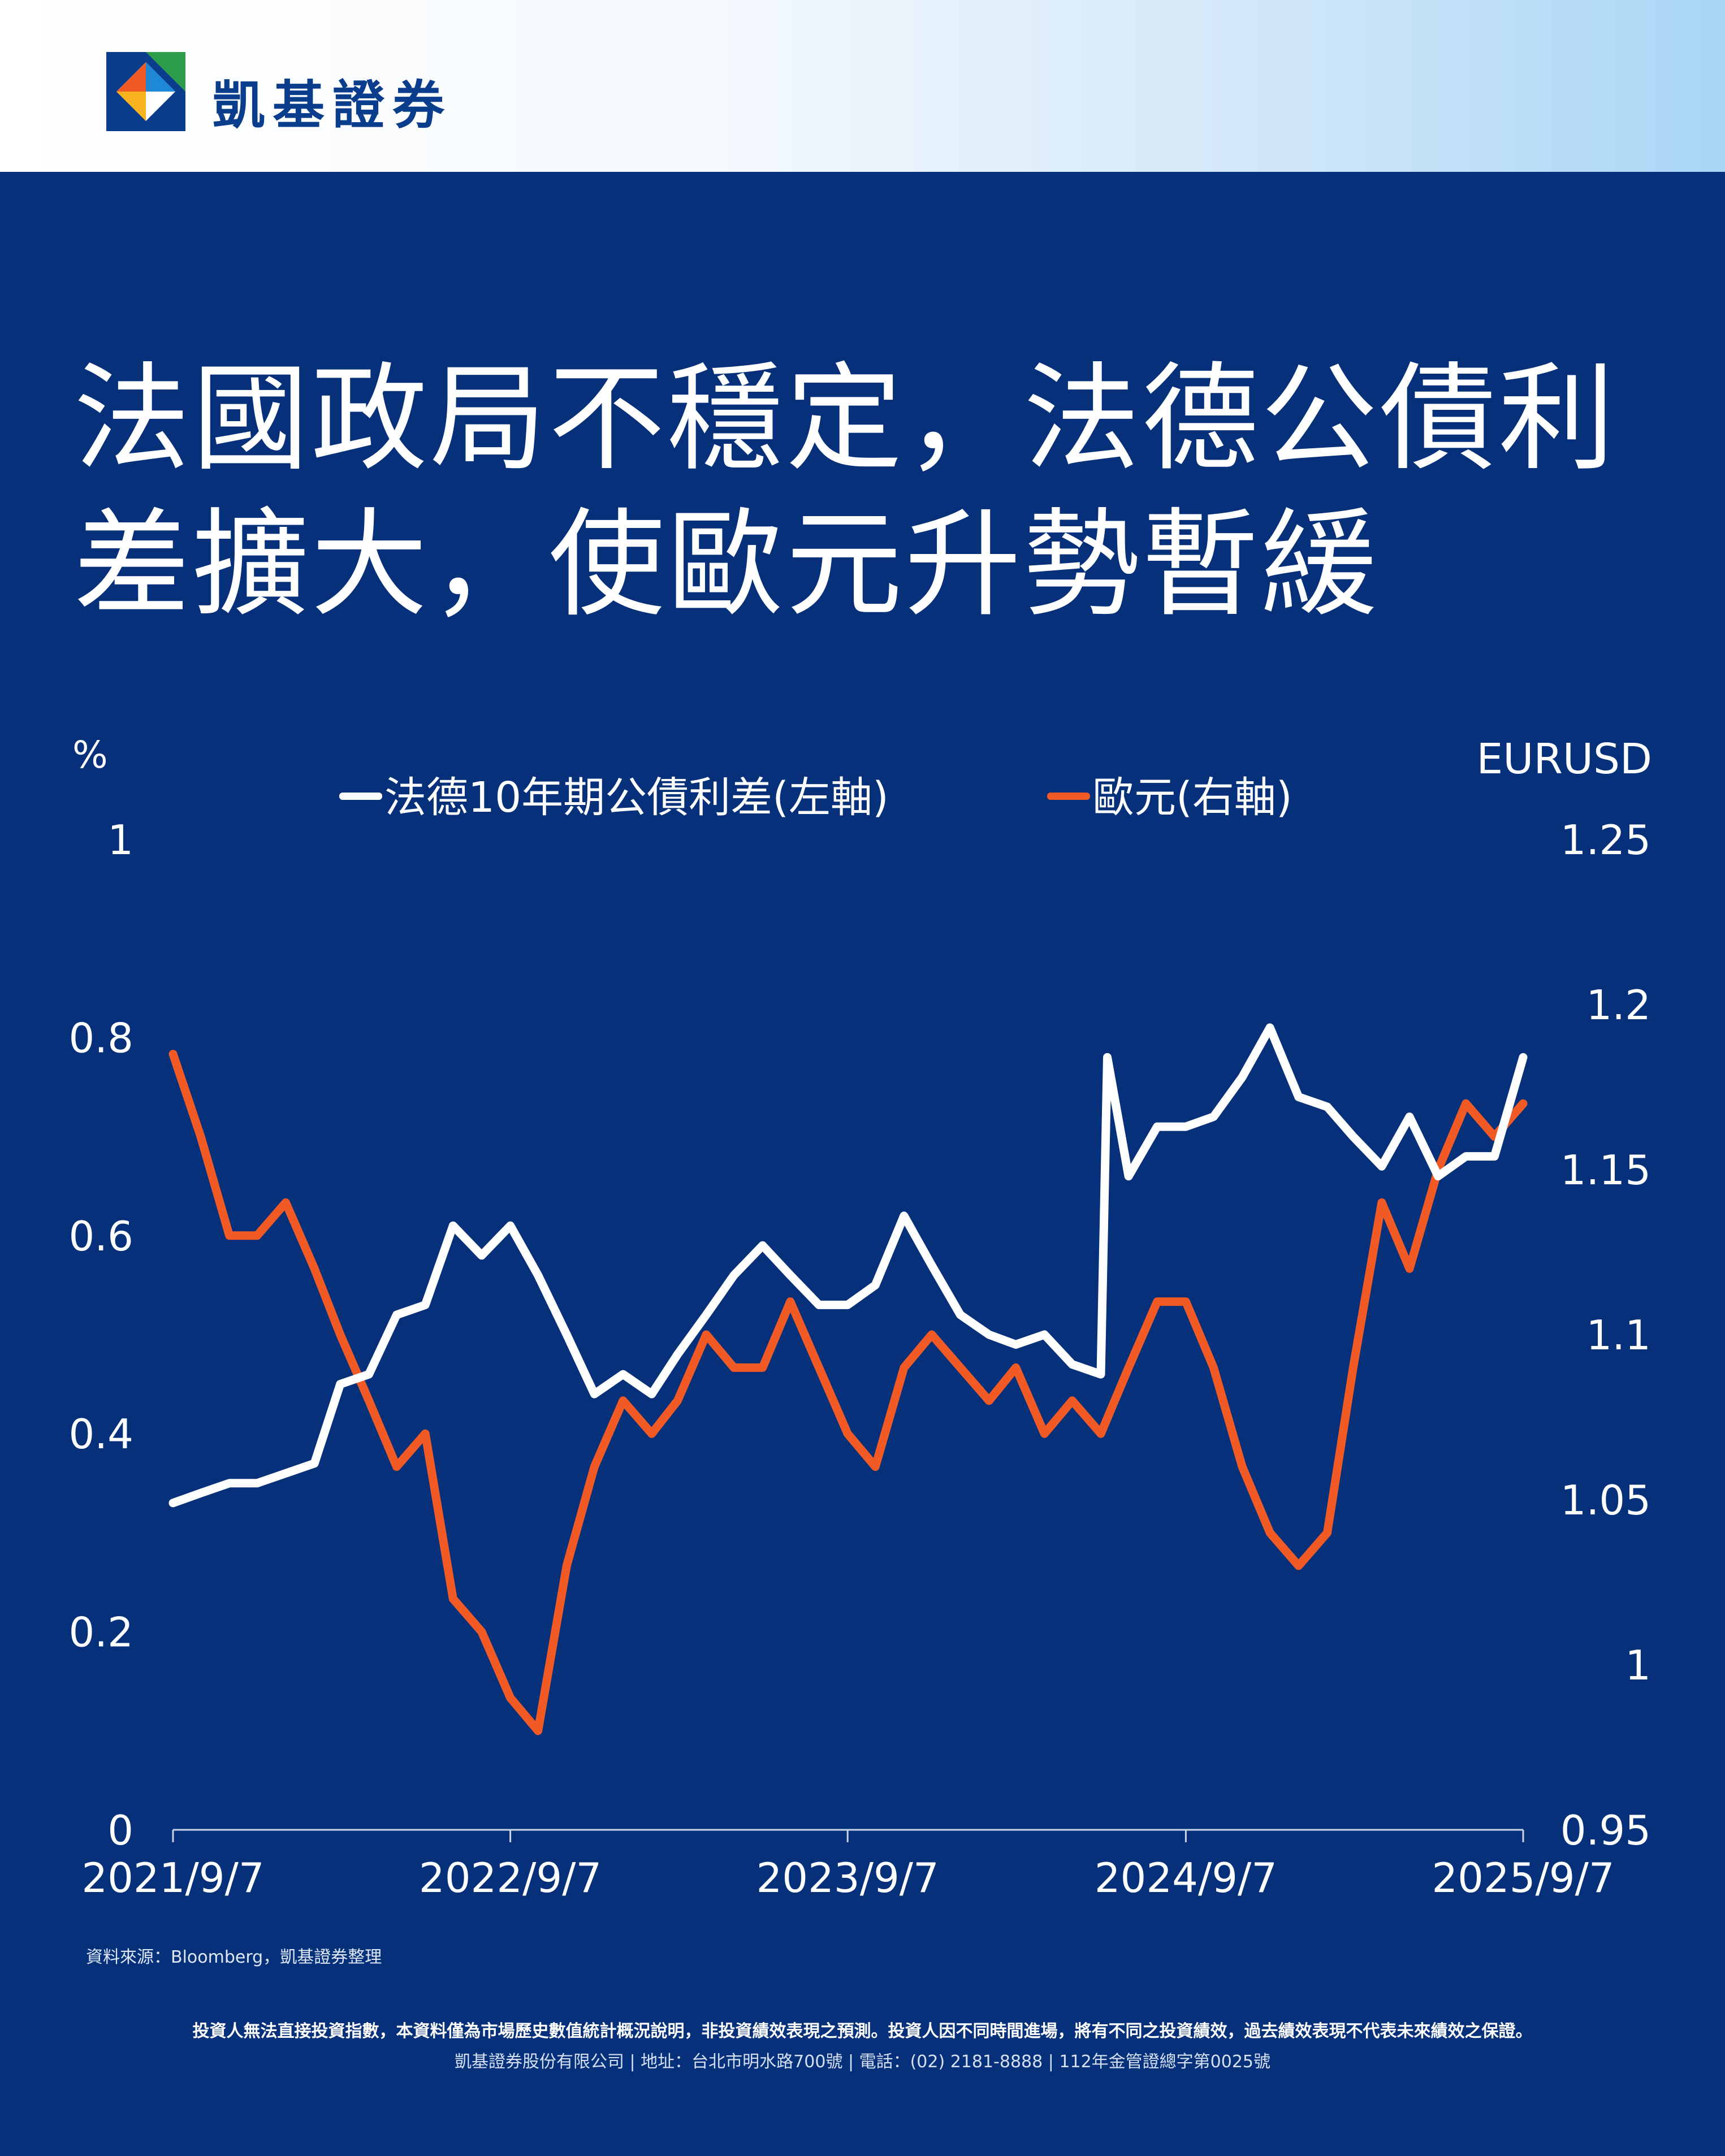 The image size is (1725, 2156). What do you see at coordinates (100, 1335) in the screenshot?
I see `left-axis-ticks: 0 0.2 0.4 0.6 0.8 1` at bounding box center [100, 1335].